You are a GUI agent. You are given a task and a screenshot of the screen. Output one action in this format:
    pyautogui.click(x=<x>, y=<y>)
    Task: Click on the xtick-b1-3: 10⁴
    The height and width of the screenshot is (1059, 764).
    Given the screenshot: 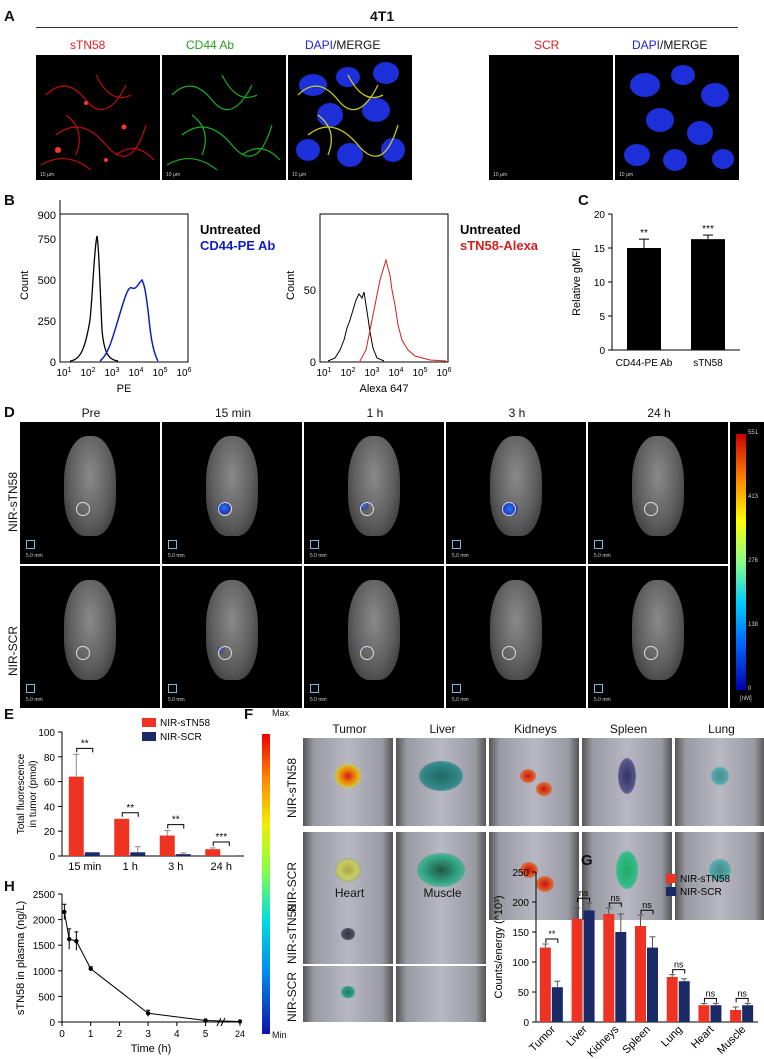 What is the action you would take?
    pyautogui.click(x=135, y=373)
    